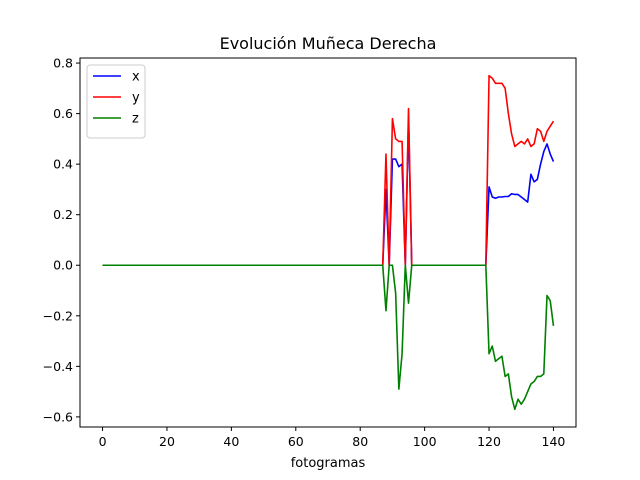  What do you see at coordinates (63, 265) in the screenshot?
I see `y-tick-label: 0.0` at bounding box center [63, 265].